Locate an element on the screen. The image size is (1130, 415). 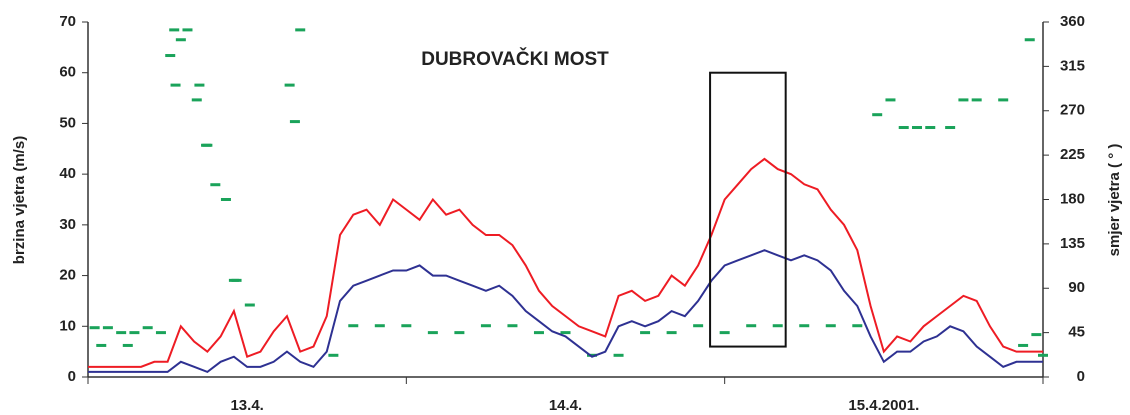
x-tick-label: 14.4. is located at coordinates (565, 405).